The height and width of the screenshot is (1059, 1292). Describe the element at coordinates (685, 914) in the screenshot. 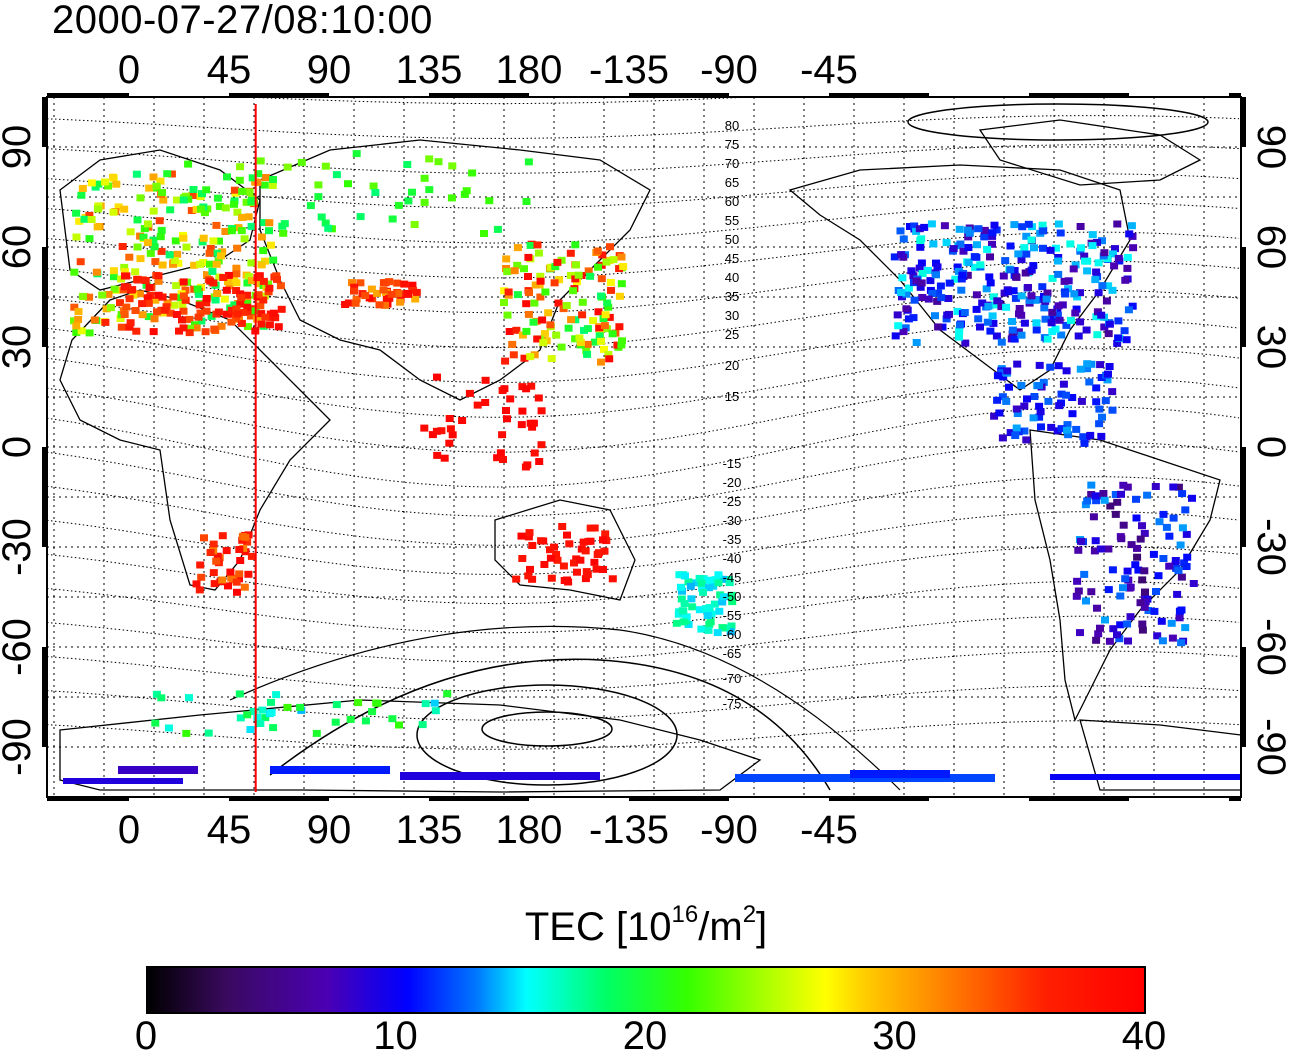

I see `colorbar-title-exponent: 16` at that location.